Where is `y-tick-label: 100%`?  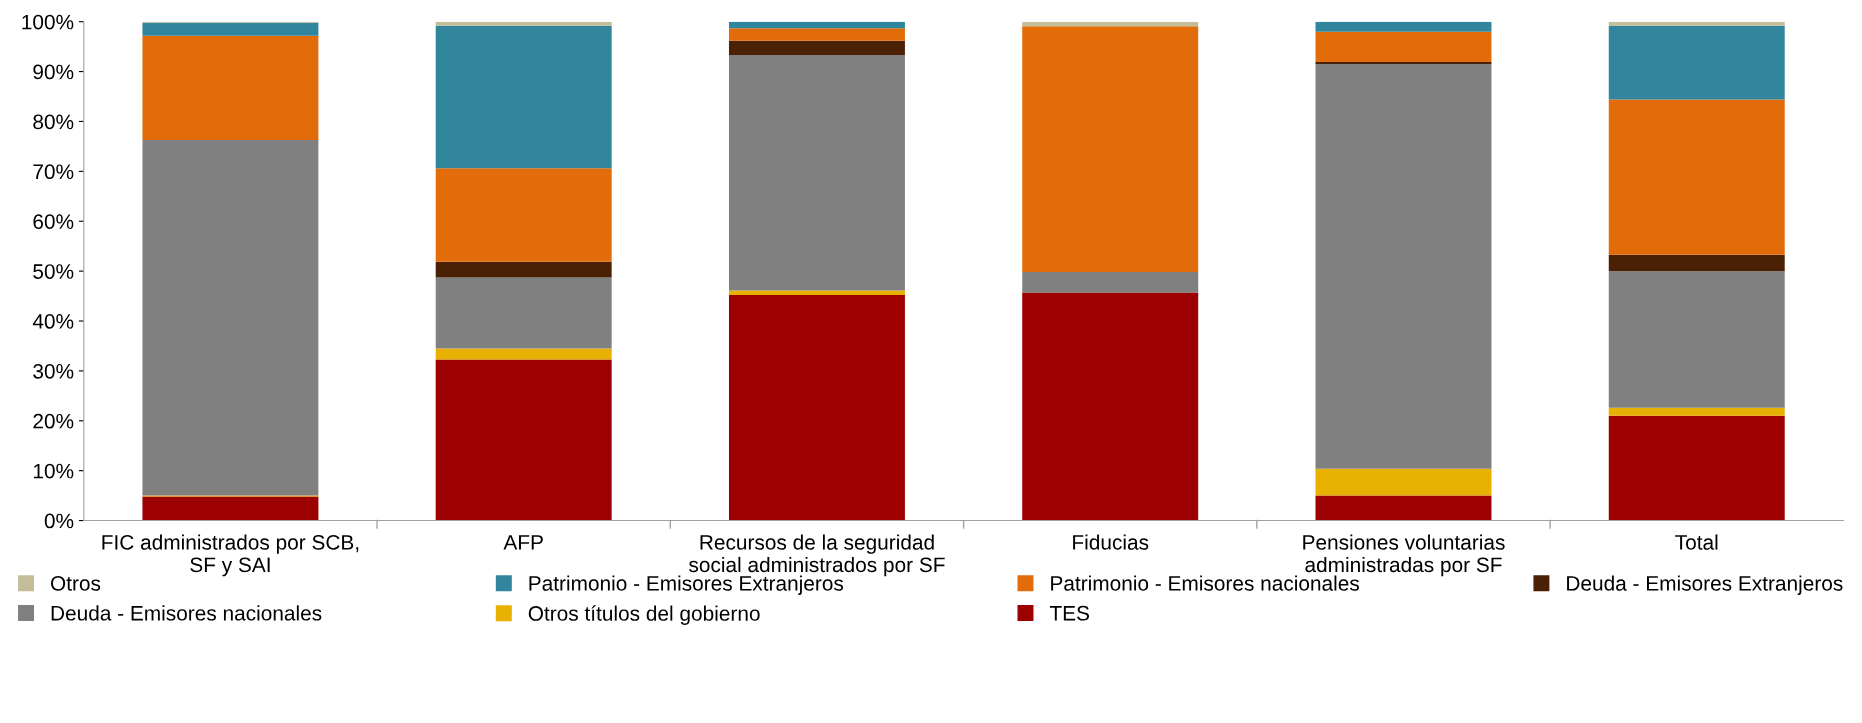
y-tick-label: 100% is located at coordinates (48, 22).